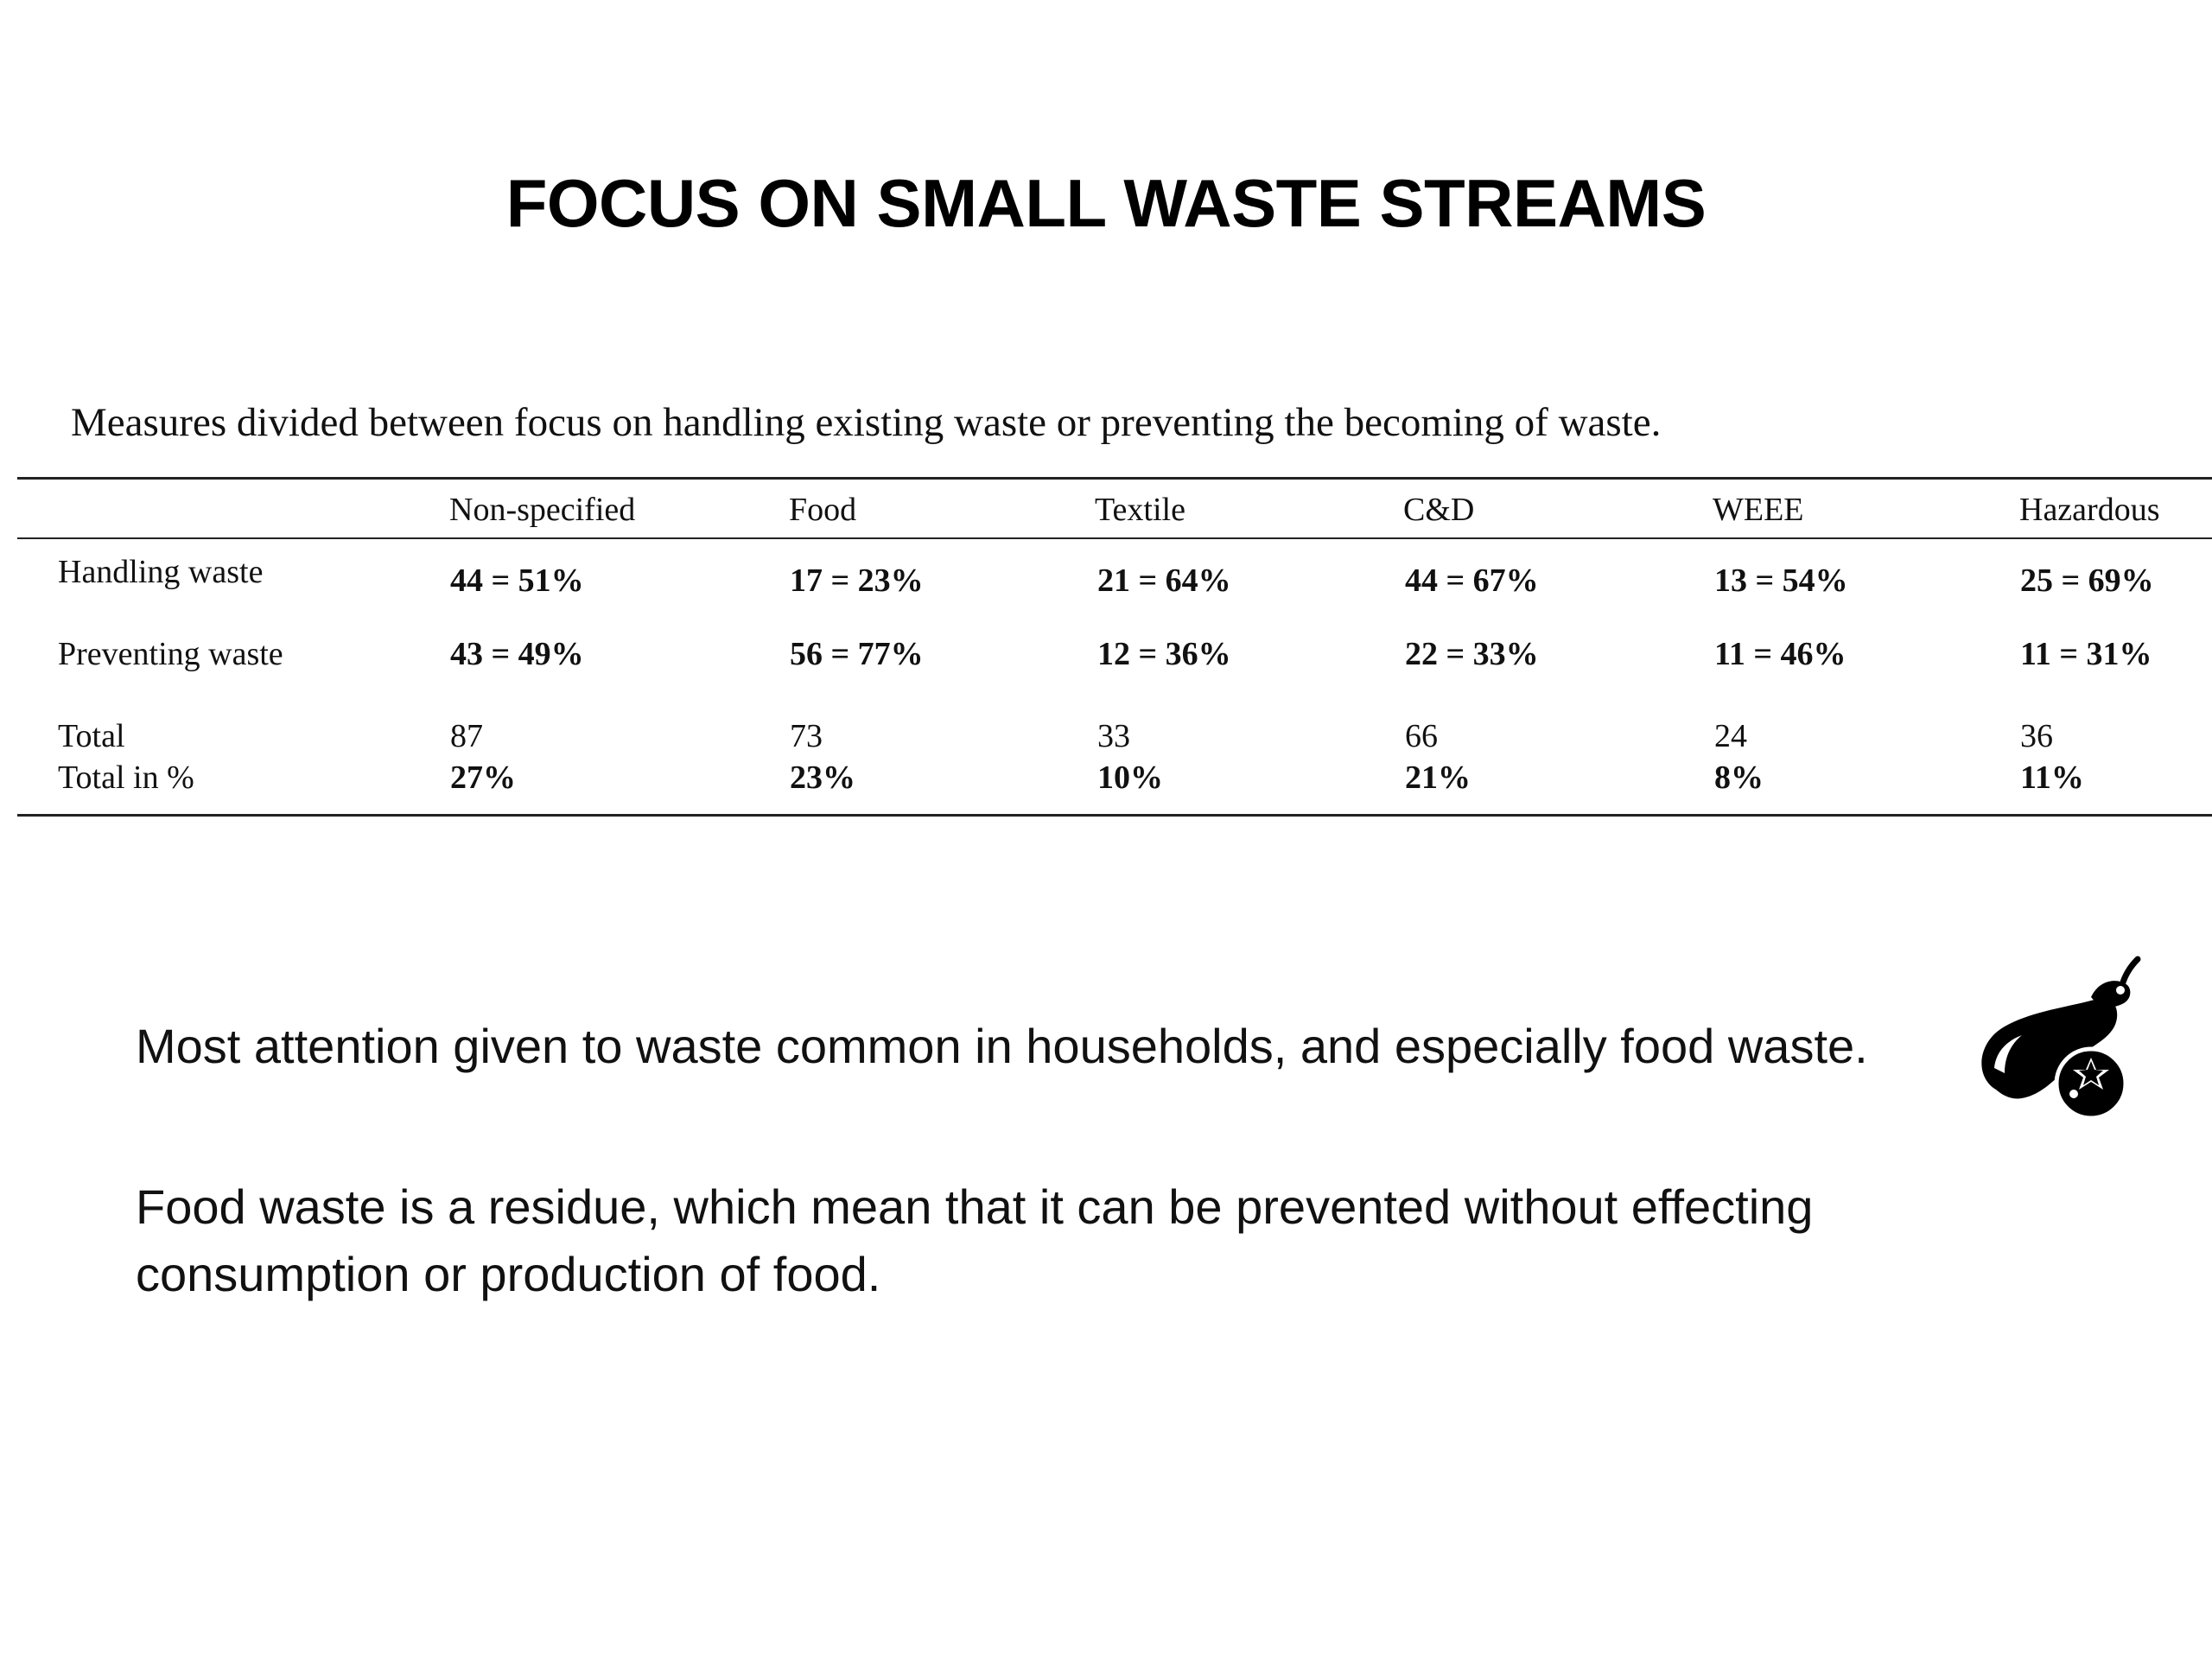 This screenshot has width=2212, height=1659. I want to click on table-header-rule, so click(1114, 538).